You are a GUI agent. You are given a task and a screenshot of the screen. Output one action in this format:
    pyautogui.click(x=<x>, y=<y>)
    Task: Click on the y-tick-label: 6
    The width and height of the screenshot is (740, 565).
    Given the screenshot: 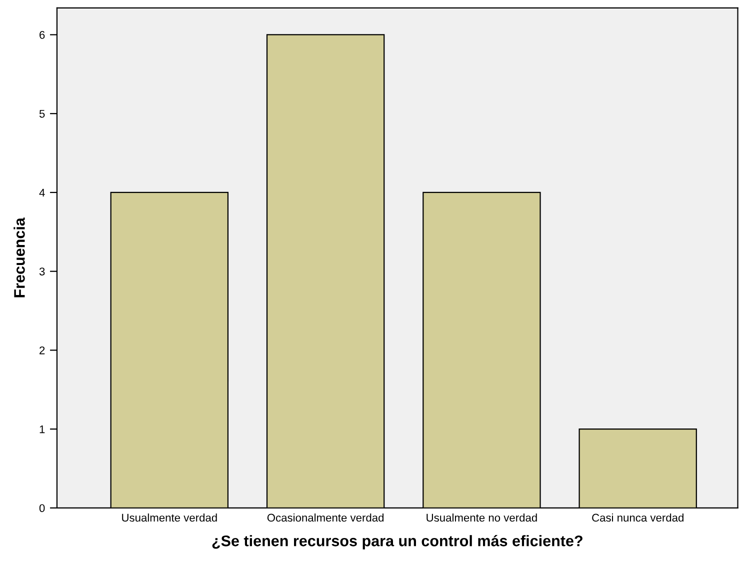 What is the action you would take?
    pyautogui.click(x=42, y=34)
    